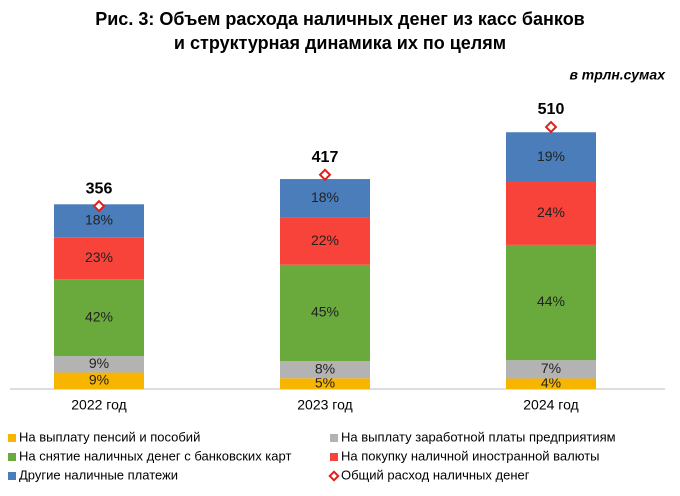 The width and height of the screenshot is (680, 496). I want to click on data-label: 45%, so click(325, 312).